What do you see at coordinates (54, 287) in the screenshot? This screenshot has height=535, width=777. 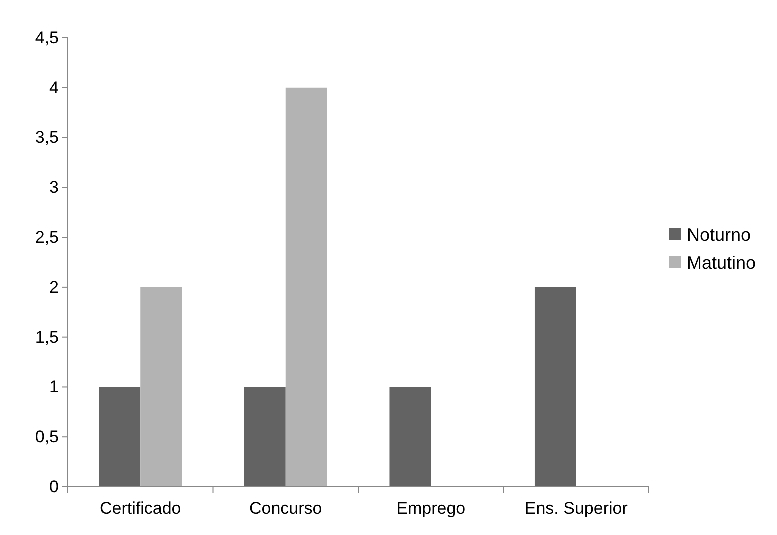 I see `y-tick-label: 2` at bounding box center [54, 287].